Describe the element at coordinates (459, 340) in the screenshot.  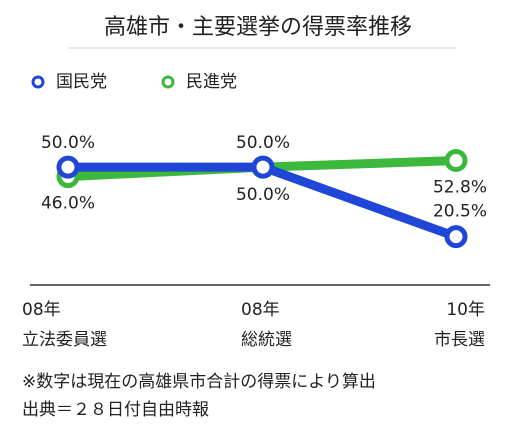
I see `x-tick-line: 市長選` at that location.